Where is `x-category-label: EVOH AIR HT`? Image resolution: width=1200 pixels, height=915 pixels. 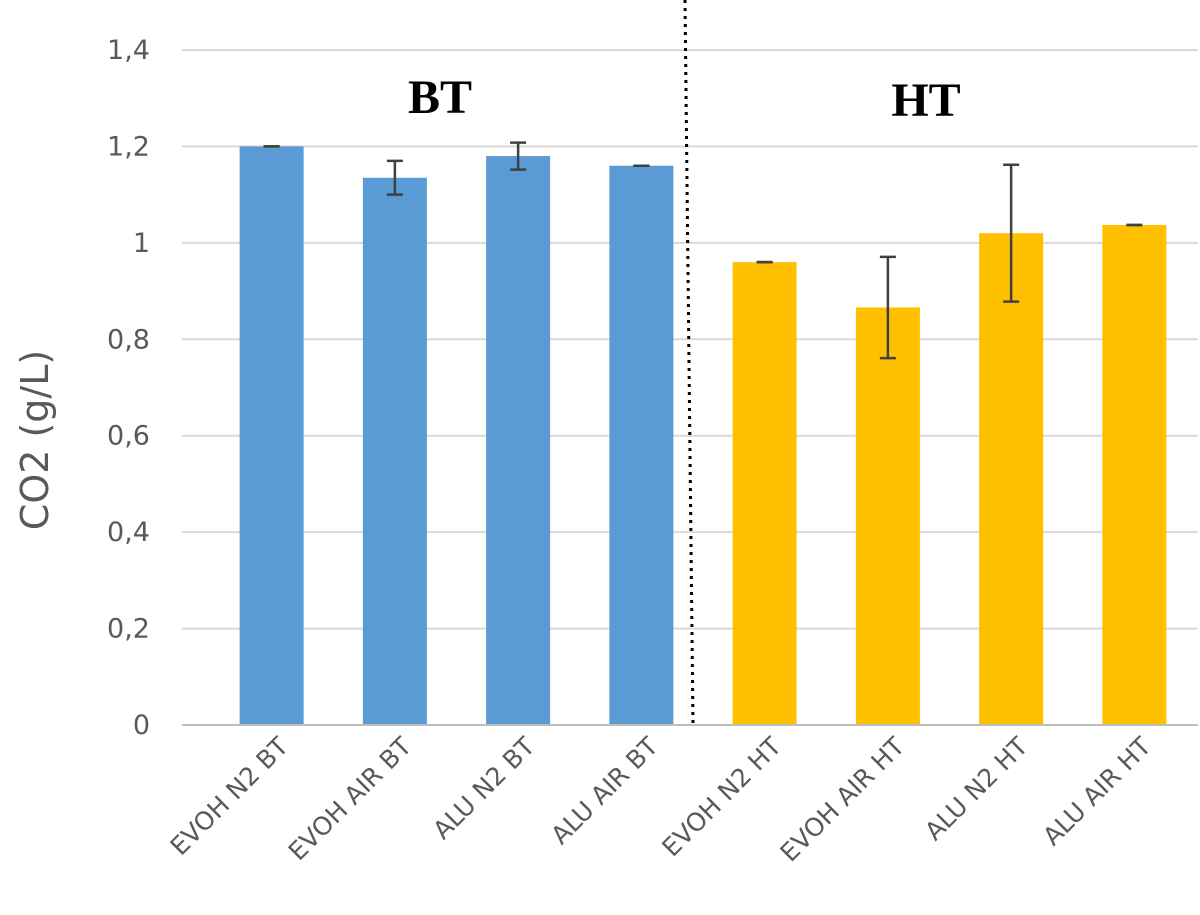
x-category-label: EVOH AIR HT is located at coordinates (843, 799).